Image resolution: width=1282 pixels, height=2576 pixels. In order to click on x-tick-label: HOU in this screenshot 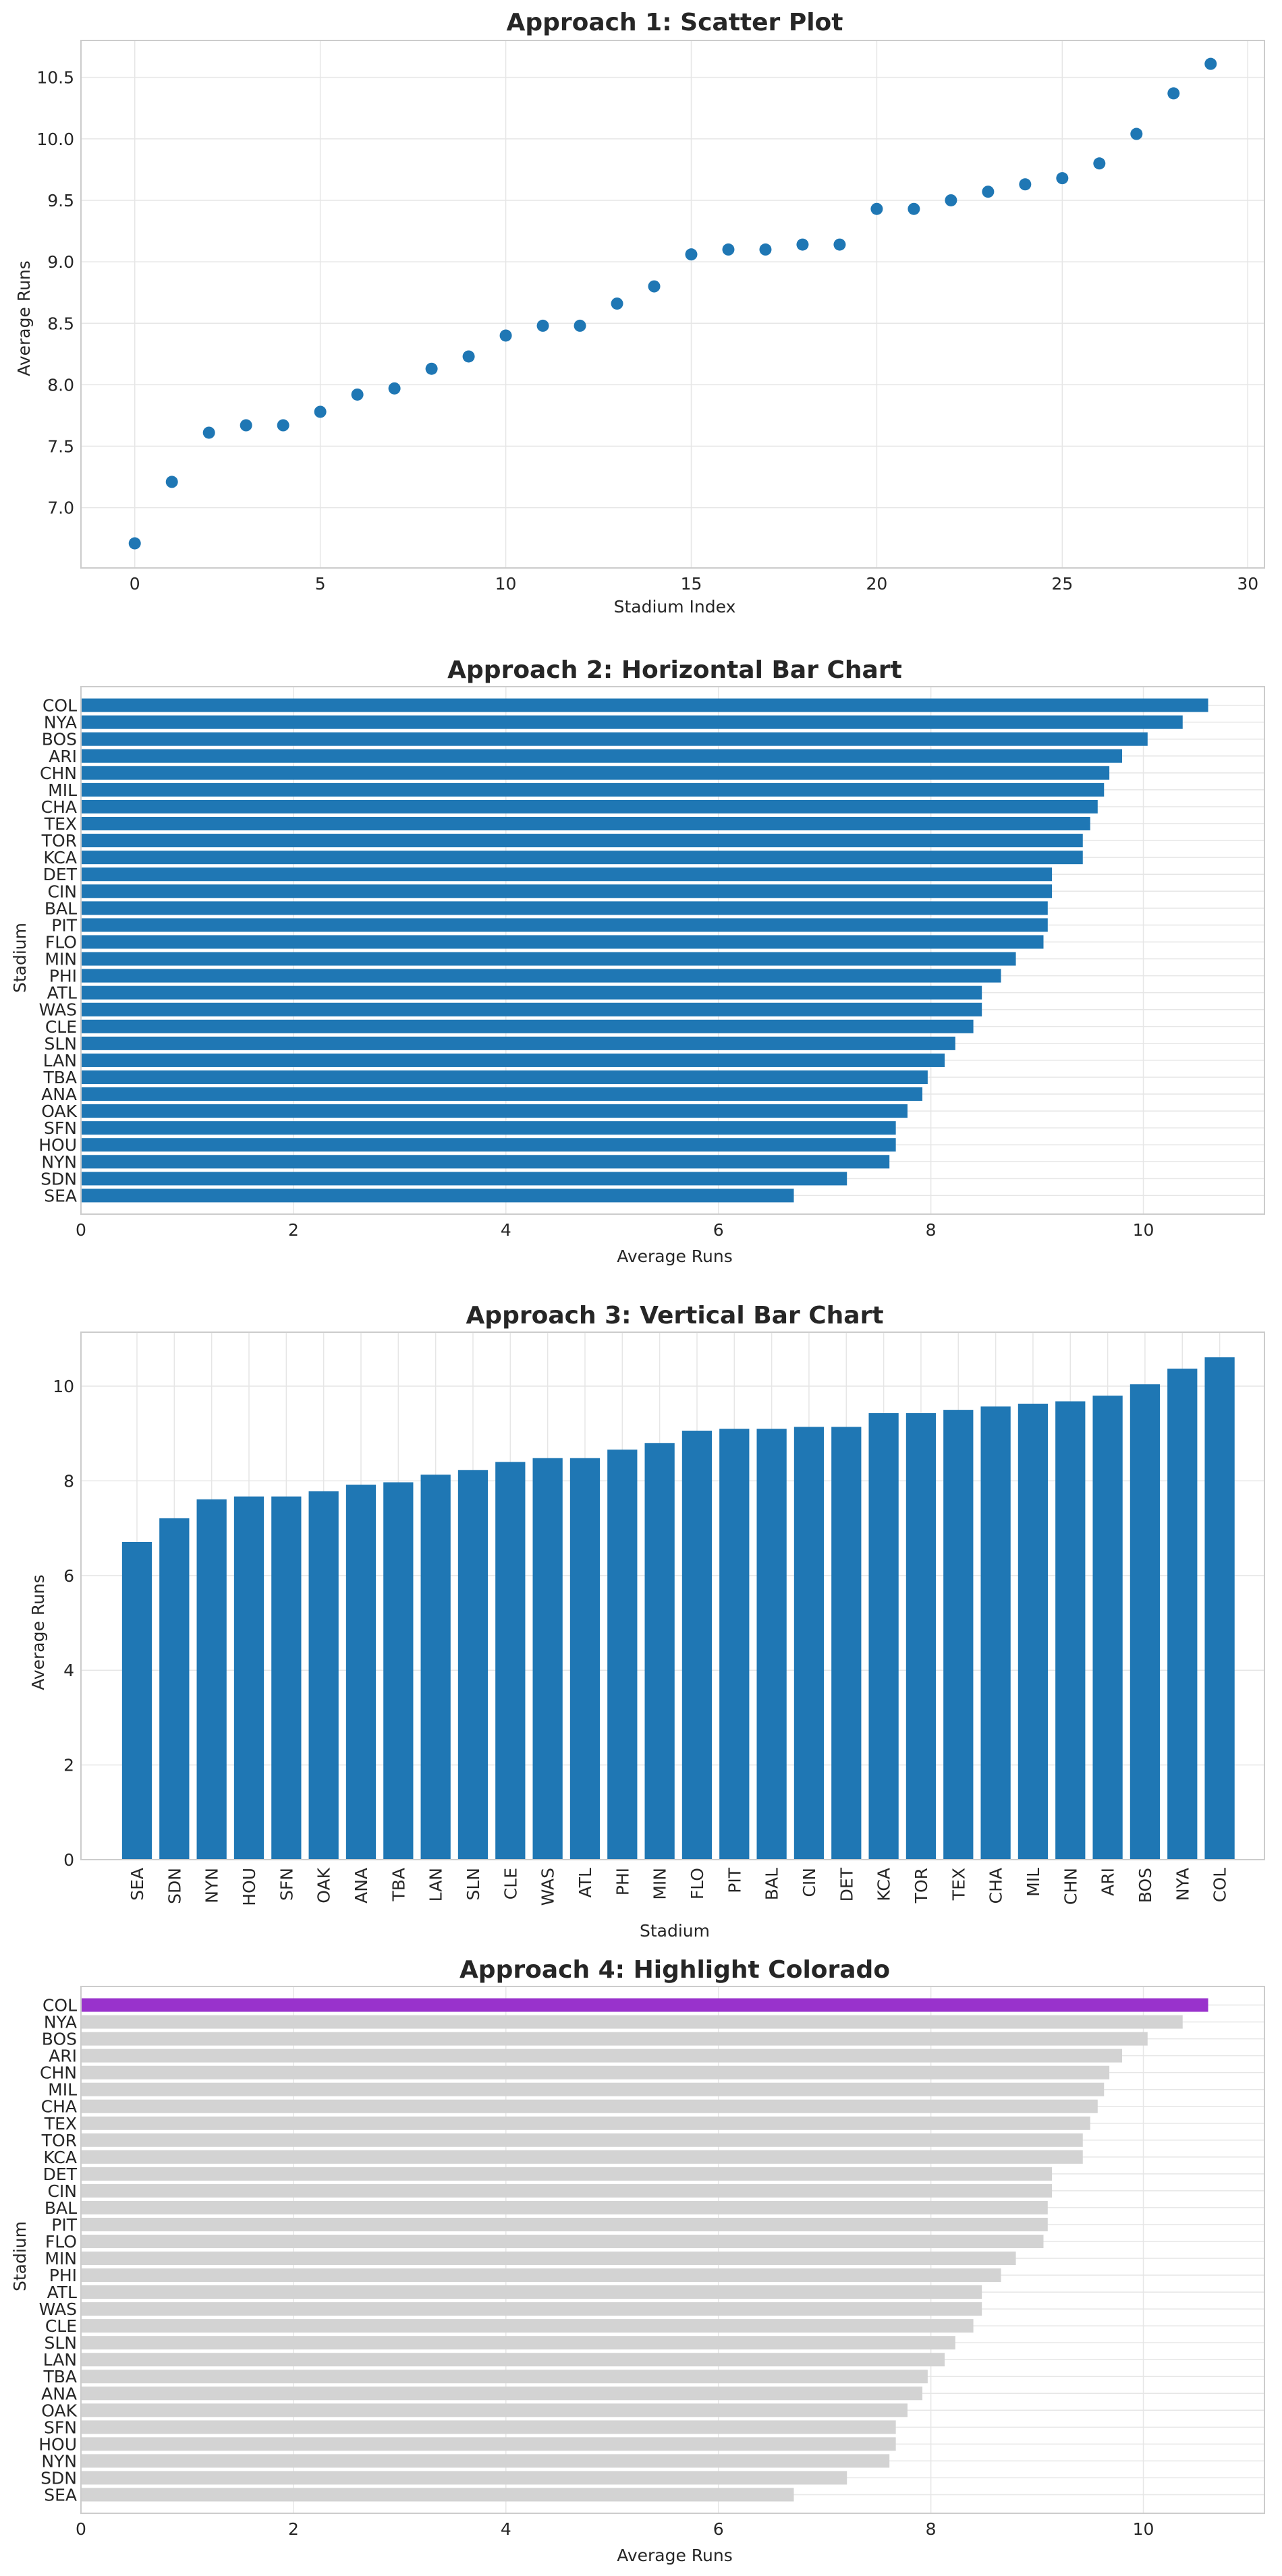, I will do `click(249, 1887)`.